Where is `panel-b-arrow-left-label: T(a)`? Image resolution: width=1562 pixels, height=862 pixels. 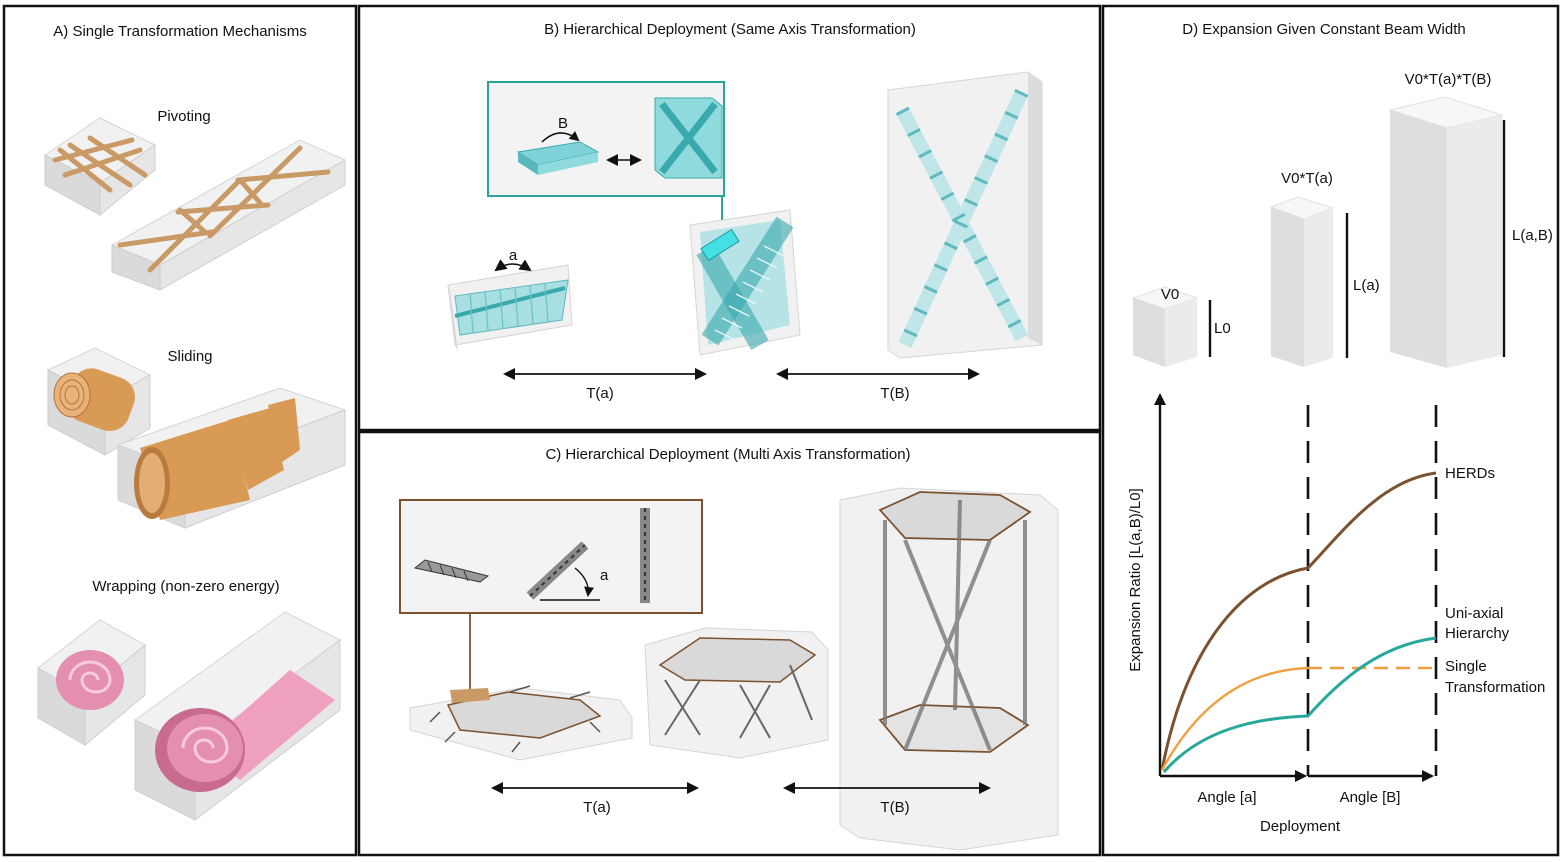 panel-b-arrow-left-label: T(a) is located at coordinates (600, 393).